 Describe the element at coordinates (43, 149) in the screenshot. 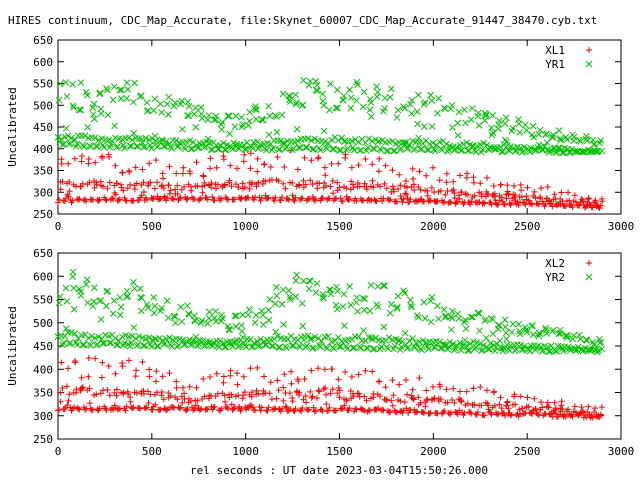

I see `y-tick-label: 400` at that location.